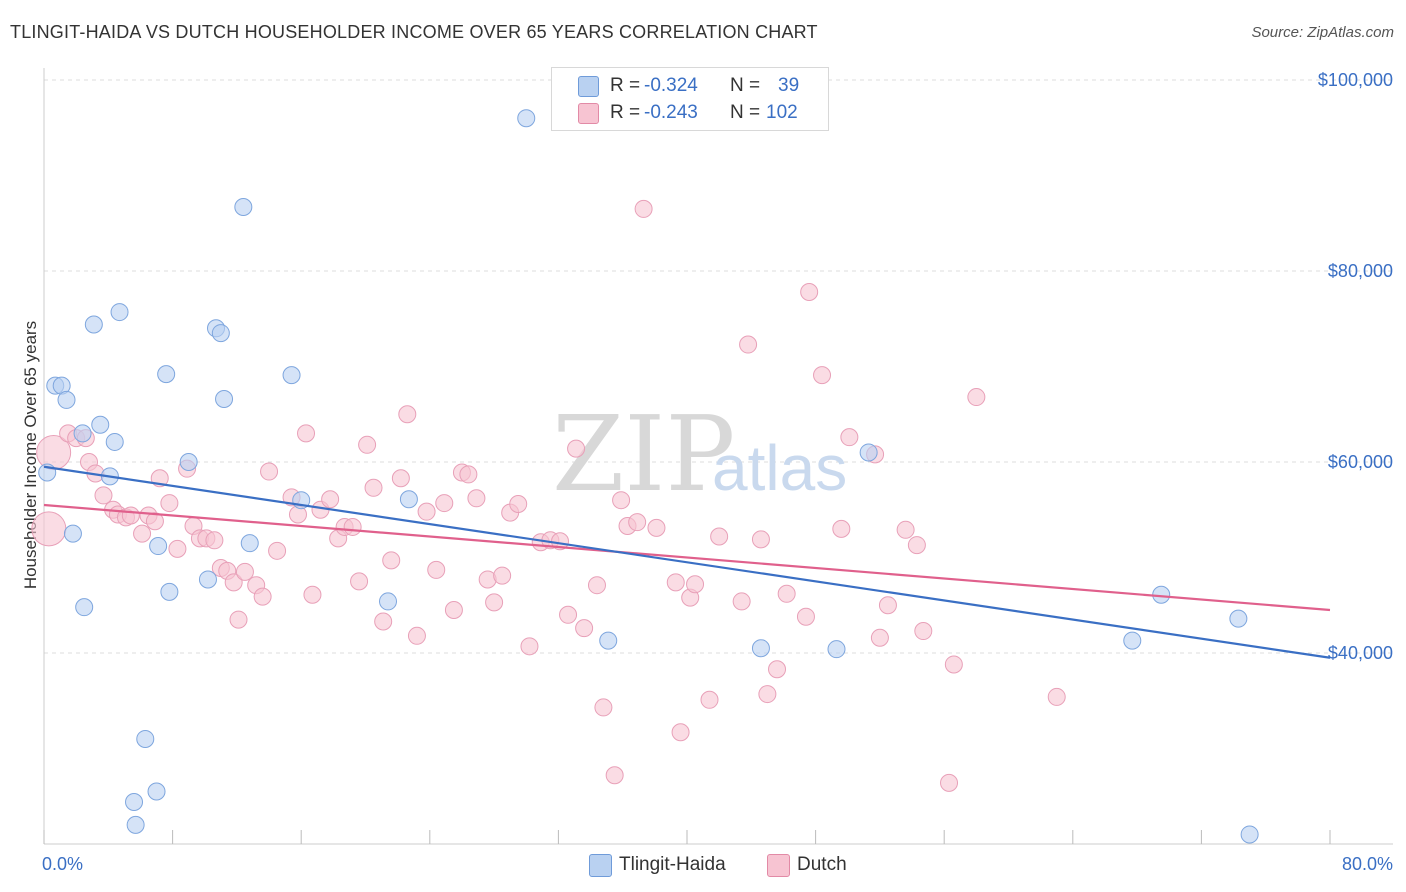 This screenshot has height=892, width=1406. What do you see at coordinates (62, 864) in the screenshot?
I see `x-tick-label-min: 0.0%` at bounding box center [62, 864].